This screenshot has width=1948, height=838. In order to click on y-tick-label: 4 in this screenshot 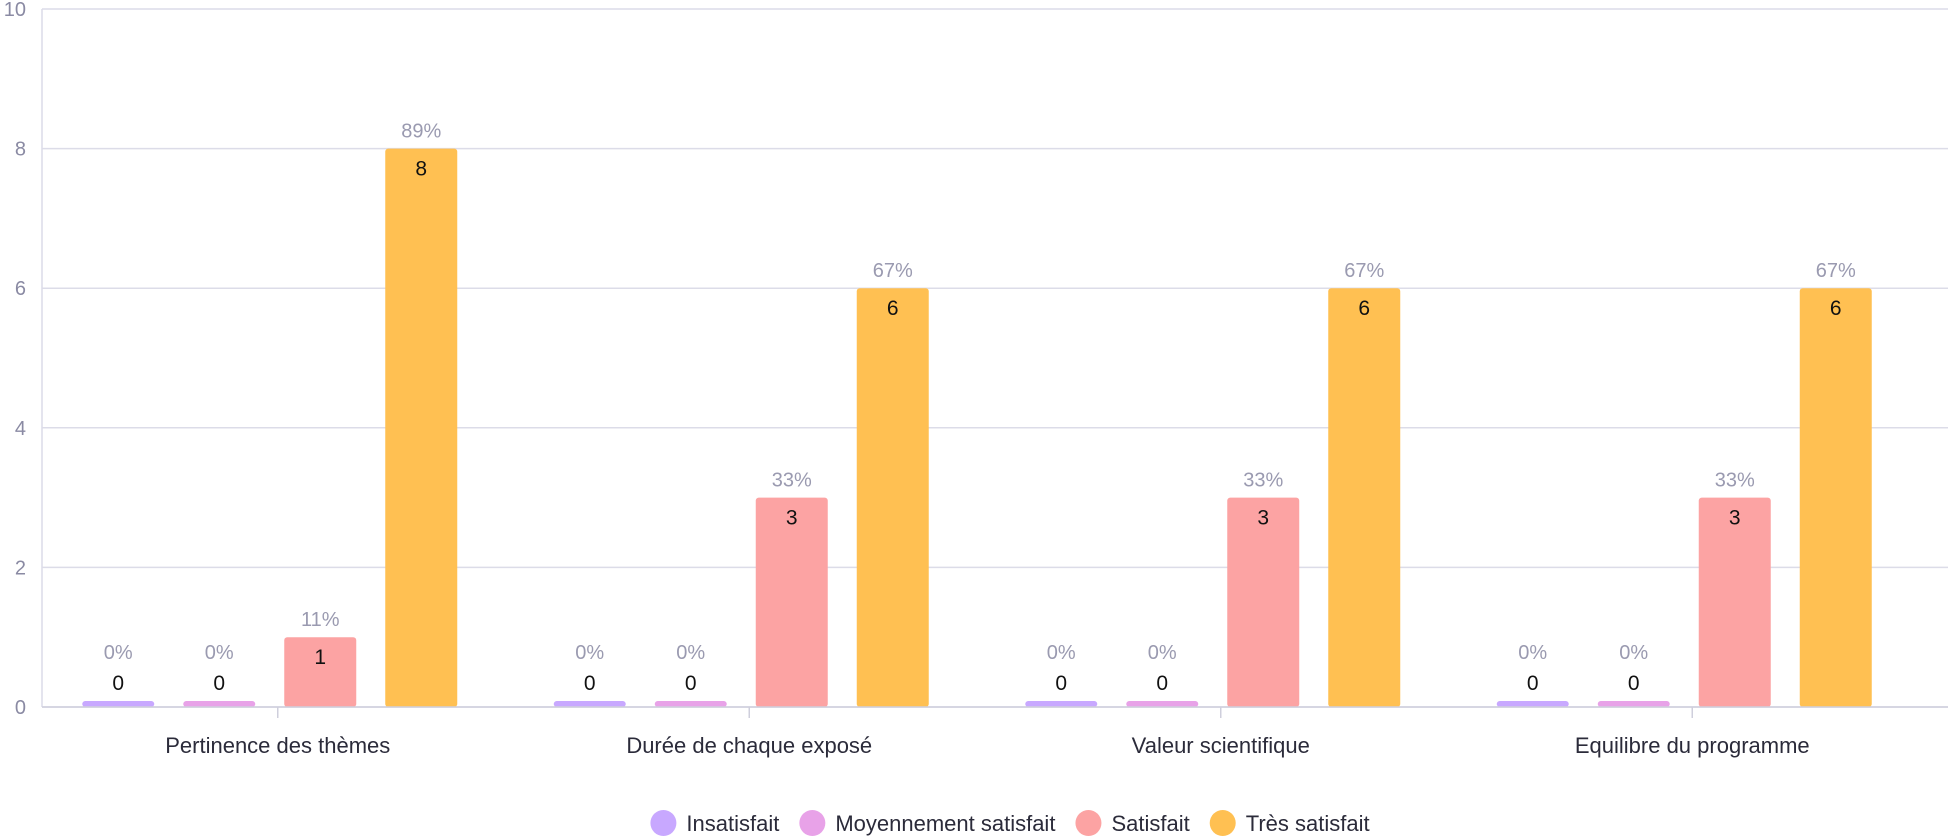, I will do `click(20, 429)`.